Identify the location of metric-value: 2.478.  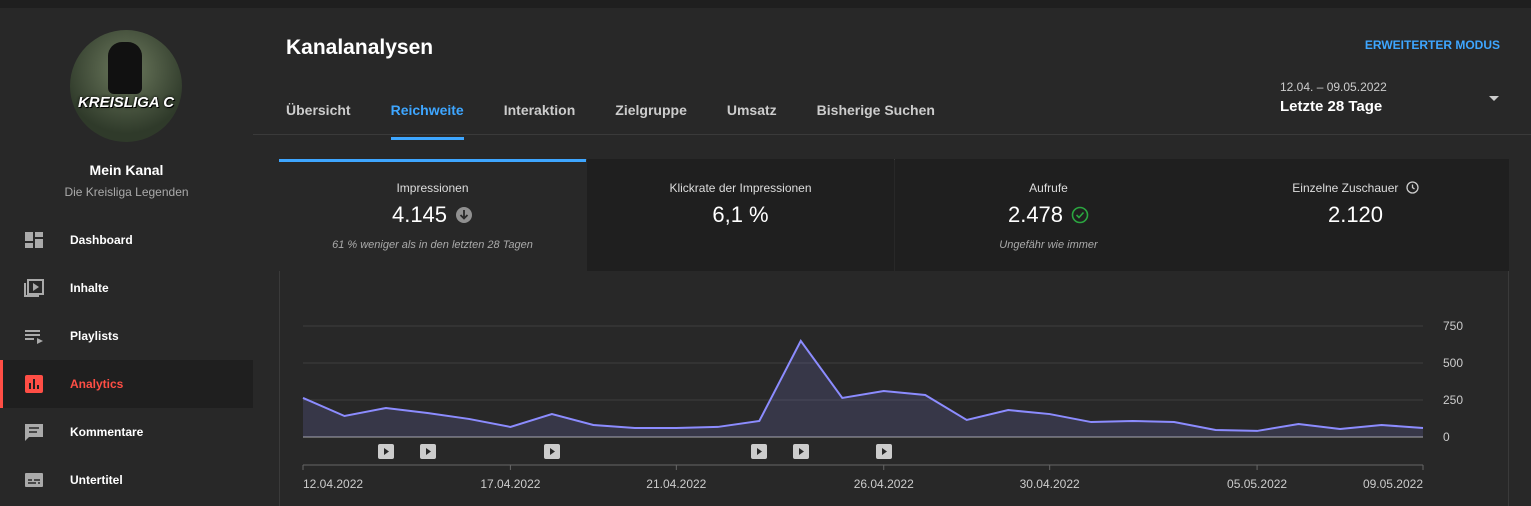
(1035, 214).